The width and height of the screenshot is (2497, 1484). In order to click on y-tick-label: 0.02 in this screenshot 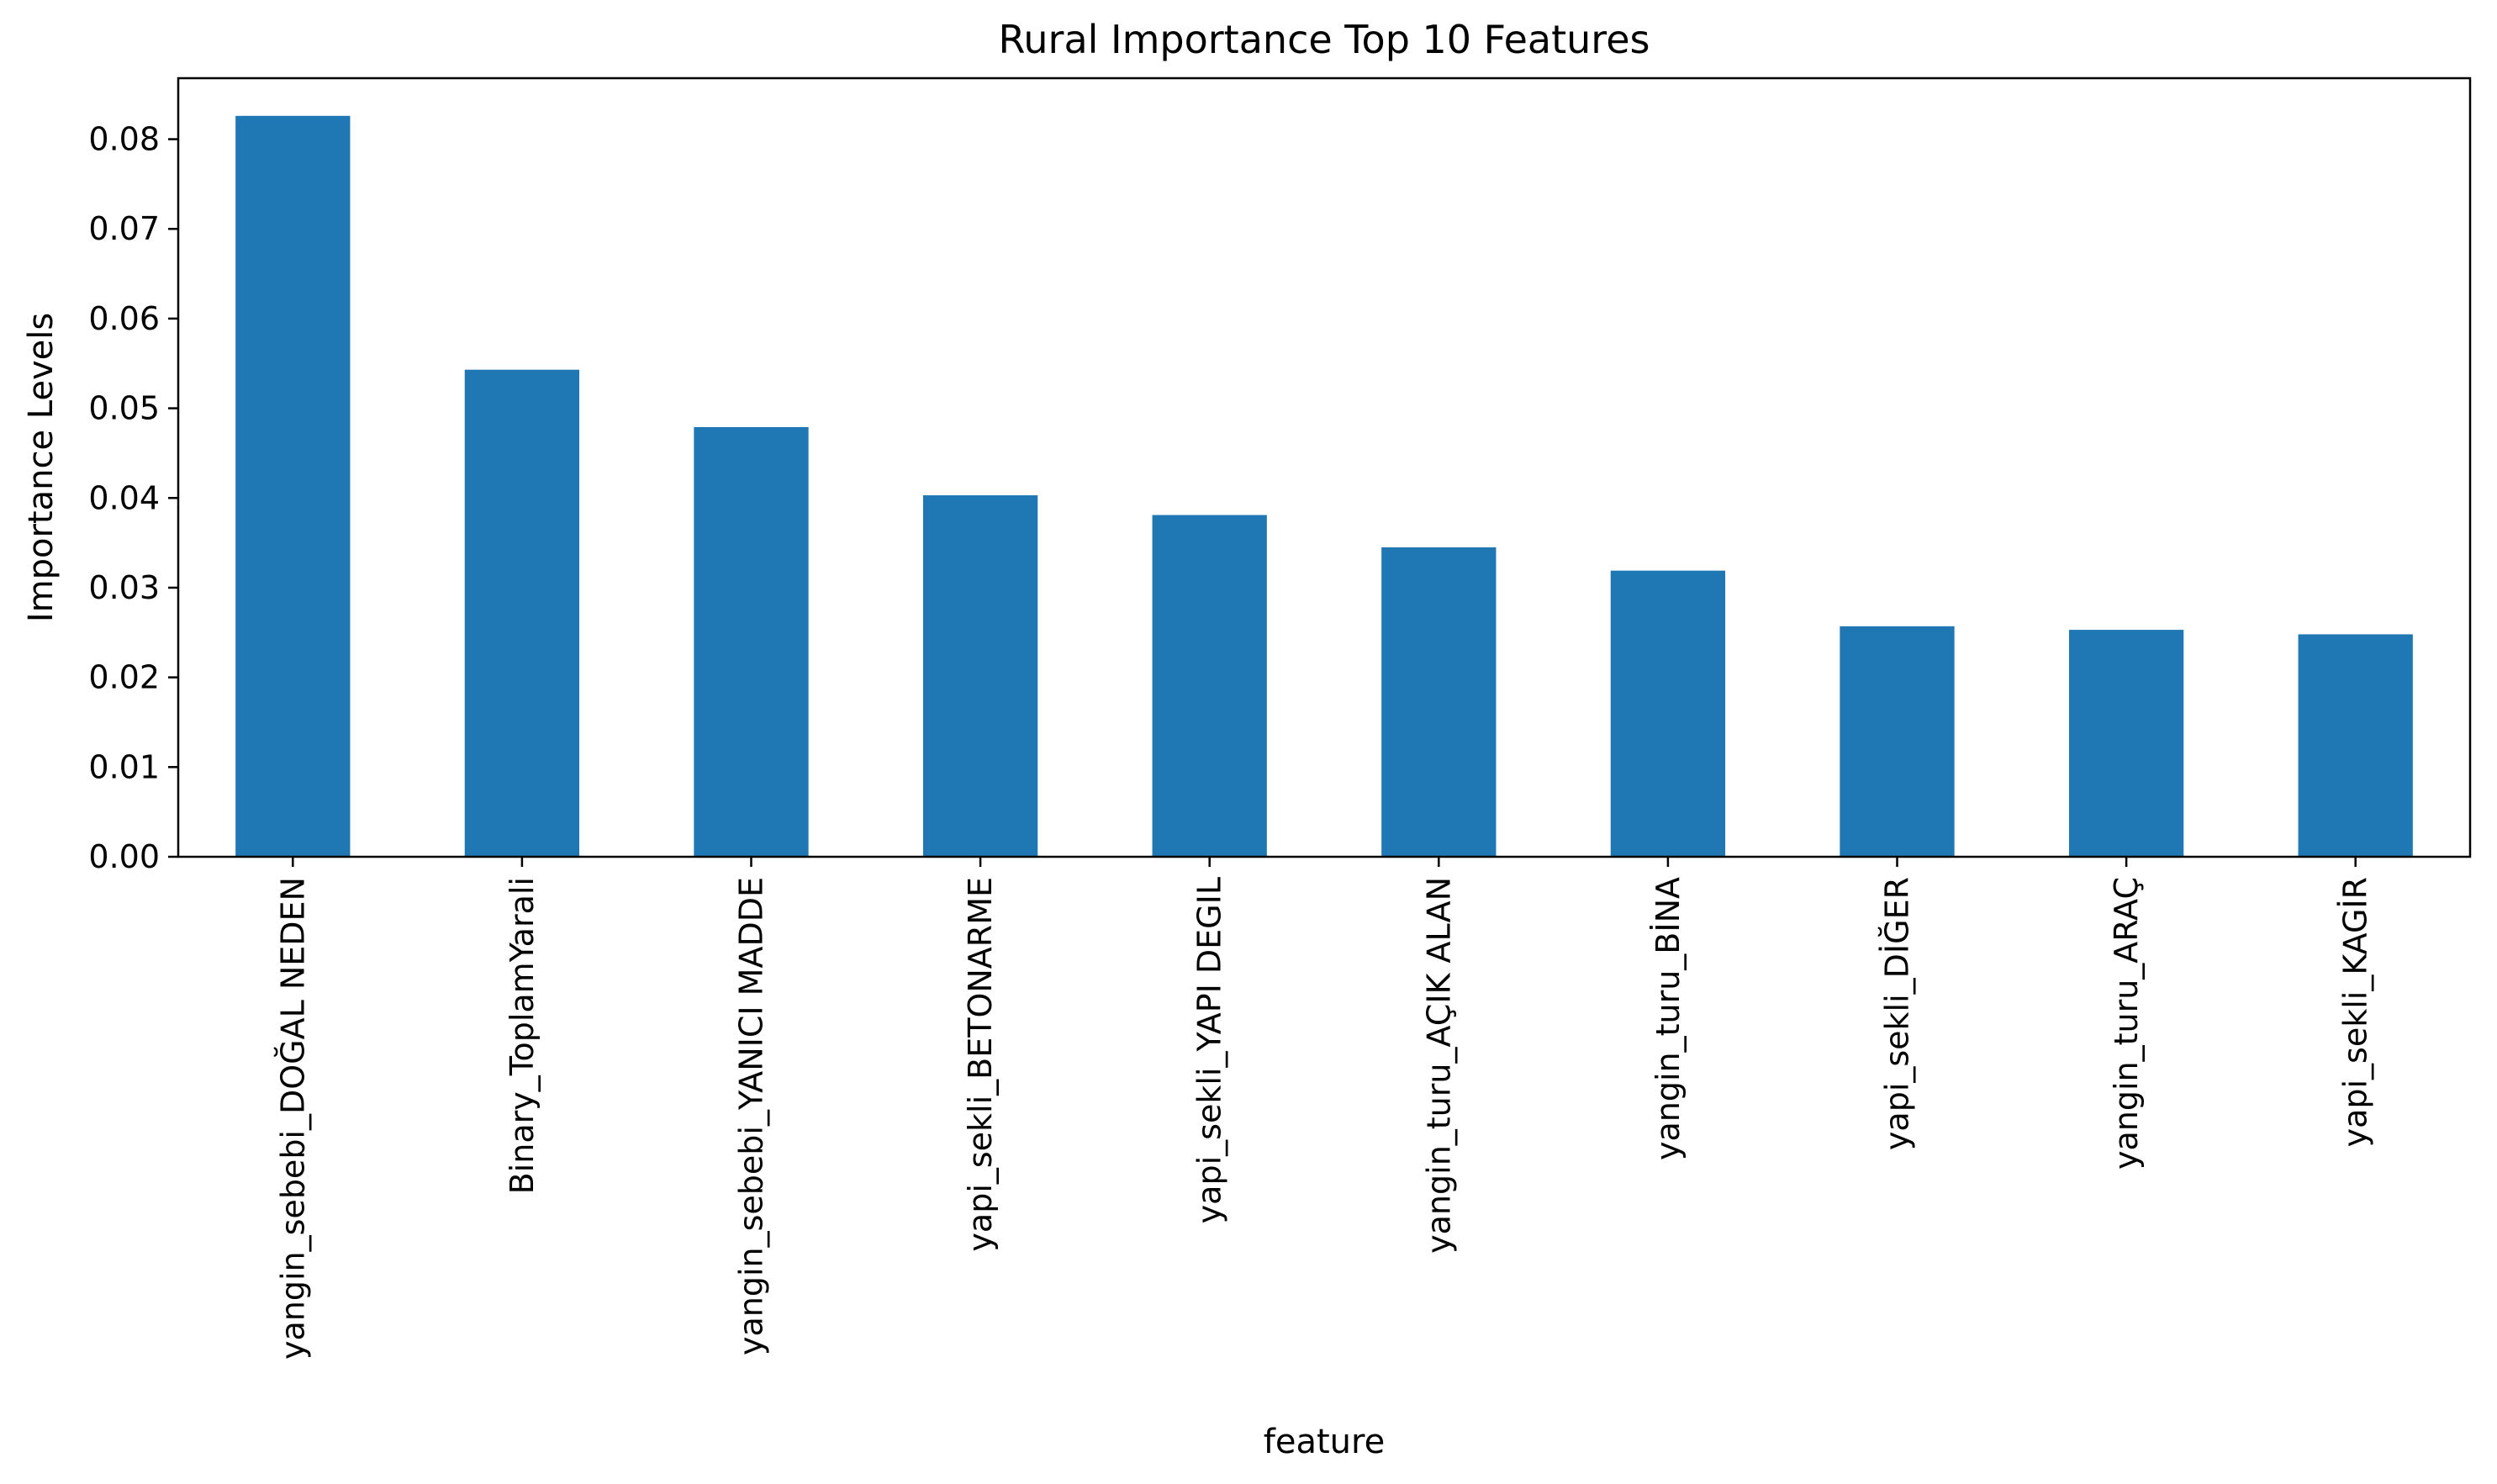, I will do `click(124, 677)`.